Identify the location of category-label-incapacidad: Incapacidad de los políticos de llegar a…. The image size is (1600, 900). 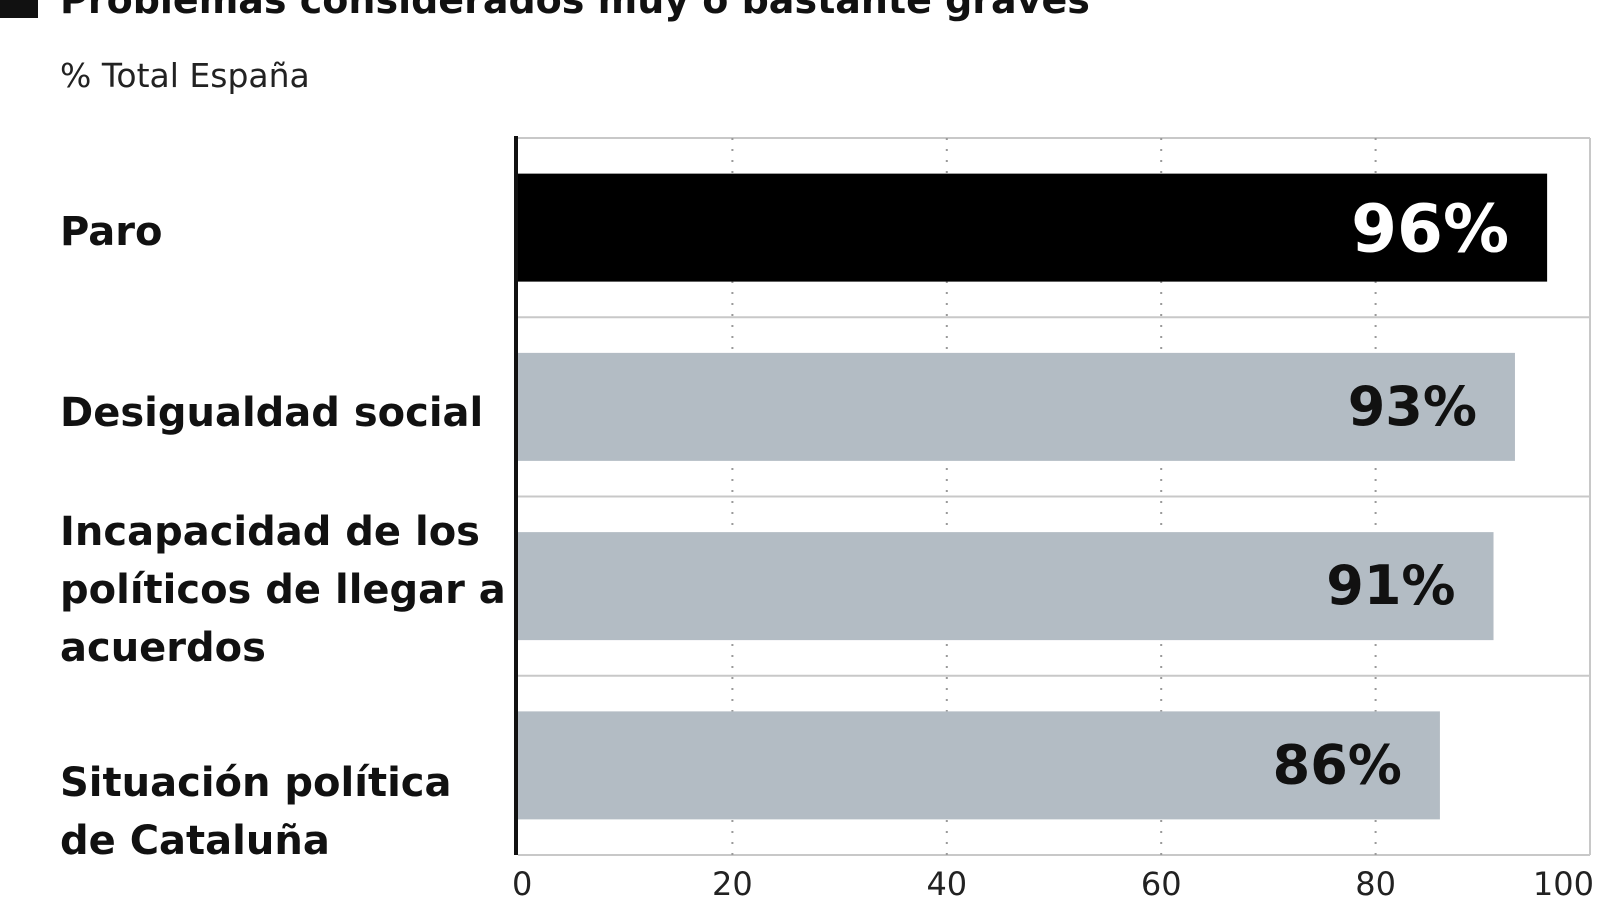
(283, 590).